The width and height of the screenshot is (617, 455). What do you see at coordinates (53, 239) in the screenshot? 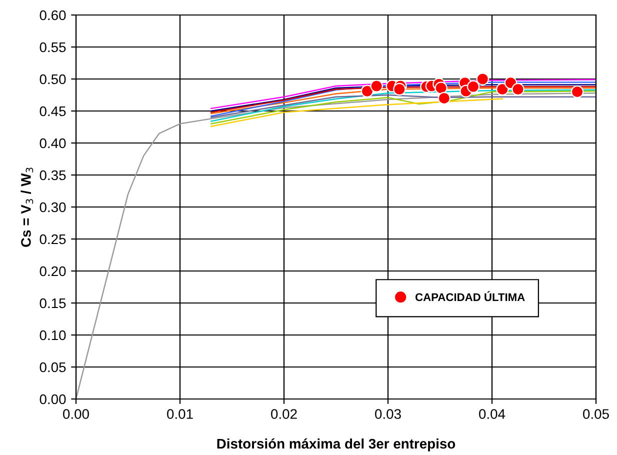
I see `y-tick-label: 0.25` at bounding box center [53, 239].